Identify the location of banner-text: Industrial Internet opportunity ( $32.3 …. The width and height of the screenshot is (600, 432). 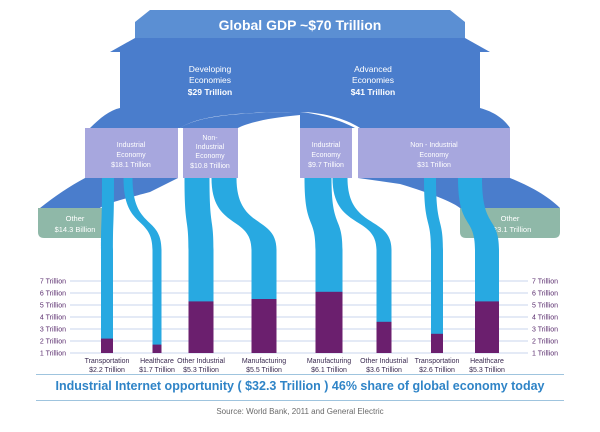
(300, 386).